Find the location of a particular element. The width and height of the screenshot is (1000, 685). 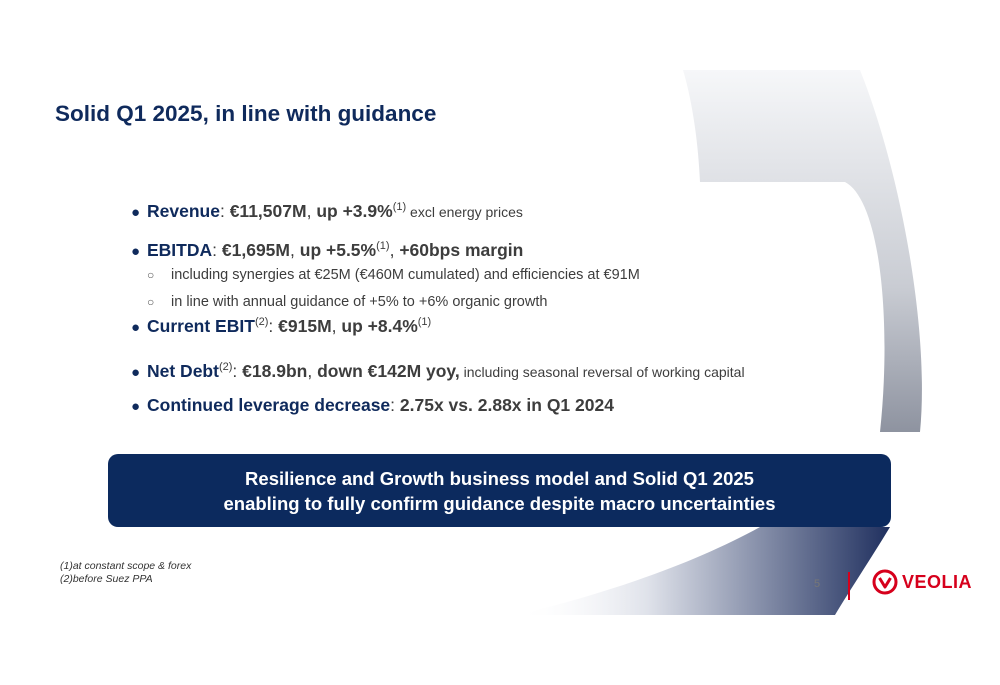

logo-wordmark: VEOLIA is located at coordinates (937, 581).